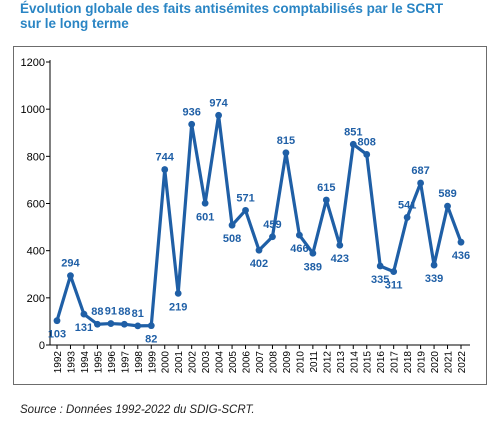  What do you see at coordinates (151, 340) in the screenshot?
I see `data-label: 82` at bounding box center [151, 340].